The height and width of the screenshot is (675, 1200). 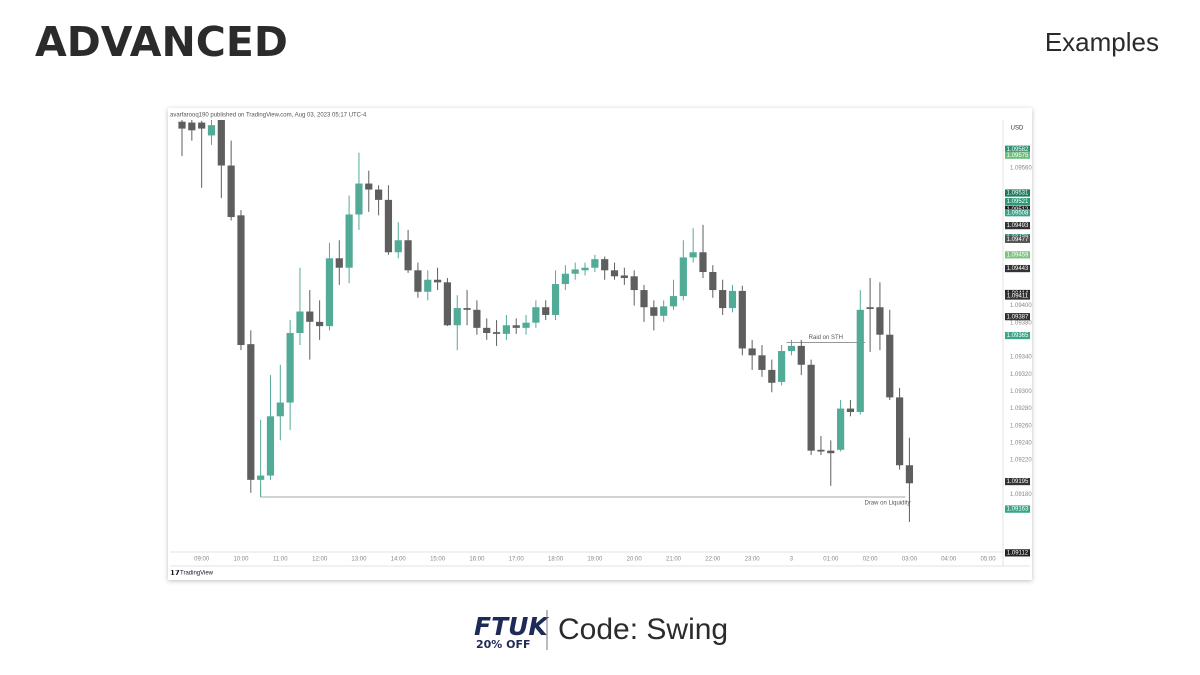 I want to click on price-badge-label: 1.09411, so click(x=1018, y=297).